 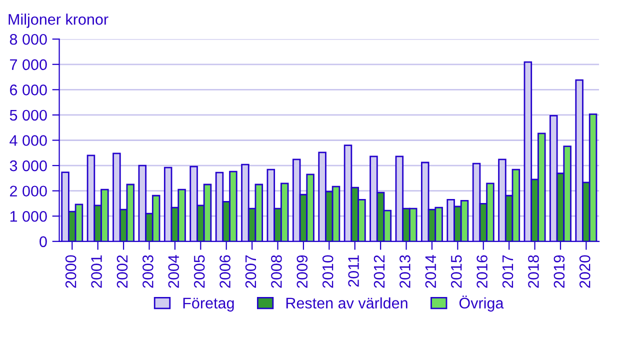 What do you see at coordinates (559, 271) in the screenshot?
I see `x-tick-label: 2019` at bounding box center [559, 271].